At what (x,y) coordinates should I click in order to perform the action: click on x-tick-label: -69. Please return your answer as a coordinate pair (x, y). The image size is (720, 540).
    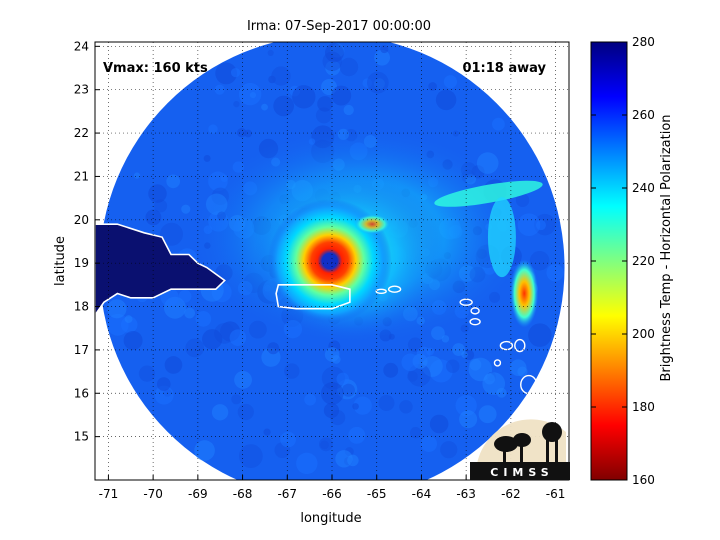
    Looking at the image, I should click on (198, 494).